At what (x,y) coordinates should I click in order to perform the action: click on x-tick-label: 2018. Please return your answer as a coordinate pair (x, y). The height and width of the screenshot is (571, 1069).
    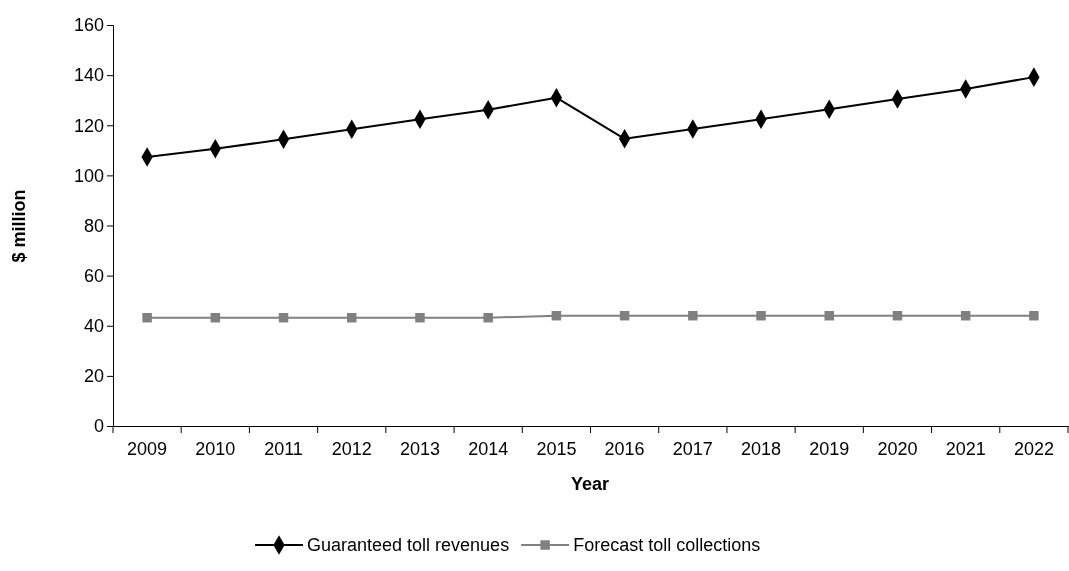
    Looking at the image, I should click on (761, 448).